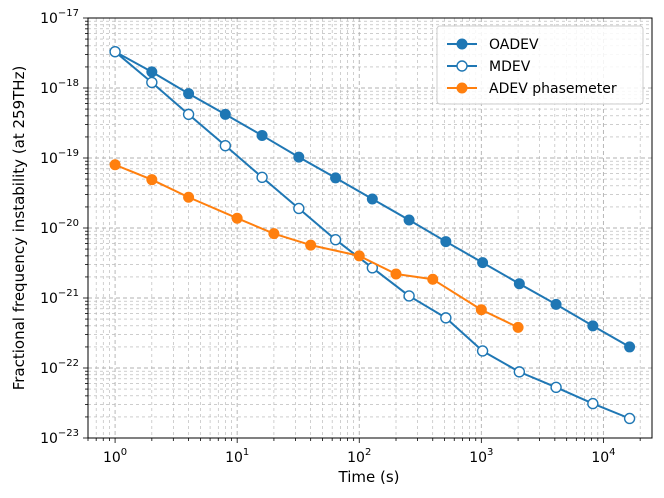  I want to click on y-tick-label: 10−20, so click(59, 227).